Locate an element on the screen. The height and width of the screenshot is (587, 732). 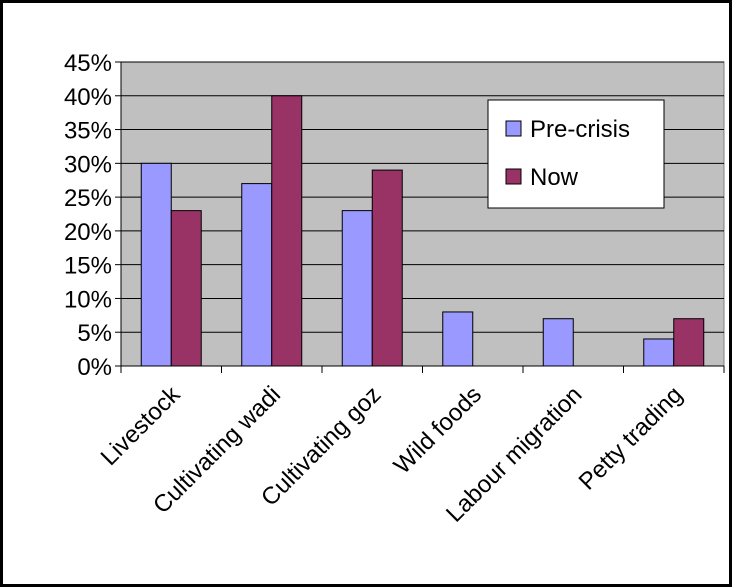
y-tick-label: 10% is located at coordinates (88, 299).